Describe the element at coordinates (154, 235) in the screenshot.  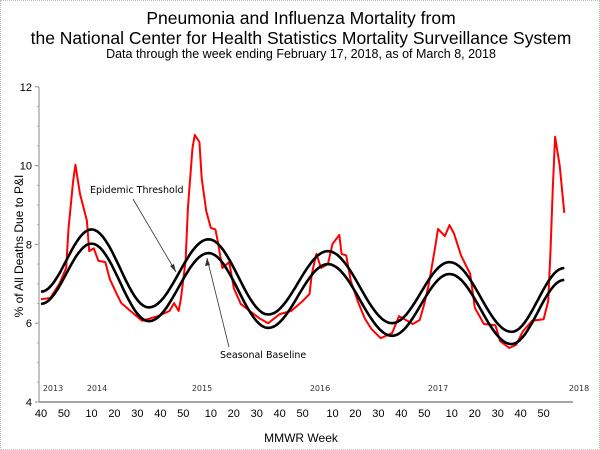
I see `threshold-arrow` at that location.